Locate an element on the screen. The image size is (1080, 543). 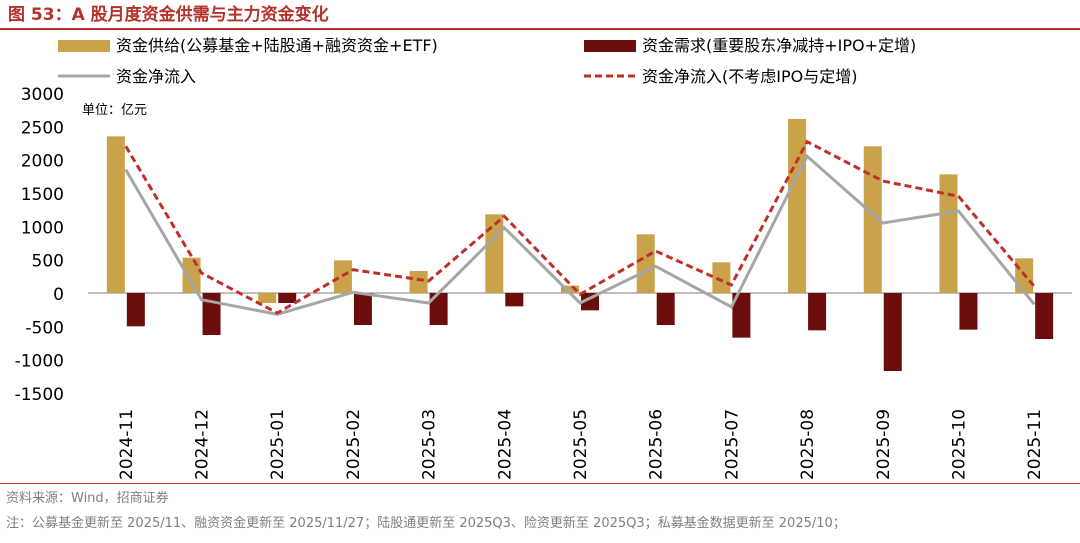
page-title: 图 53：A 股月度资金供需与主力资金变化 is located at coordinates (168, 15).